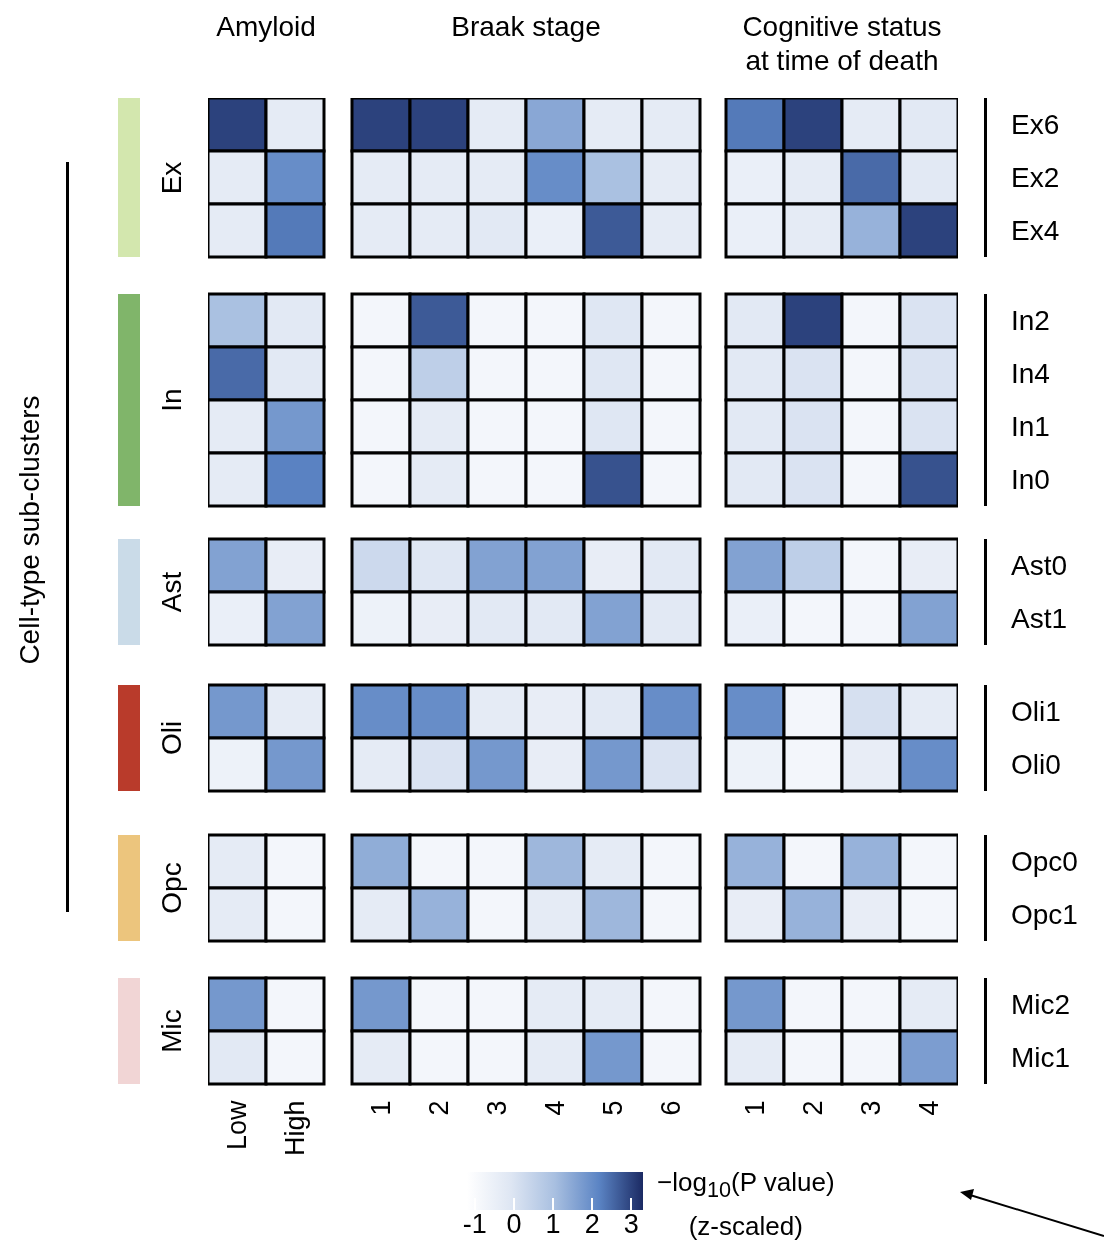  I want to click on y-tick-label: Ex4, so click(1035, 231).